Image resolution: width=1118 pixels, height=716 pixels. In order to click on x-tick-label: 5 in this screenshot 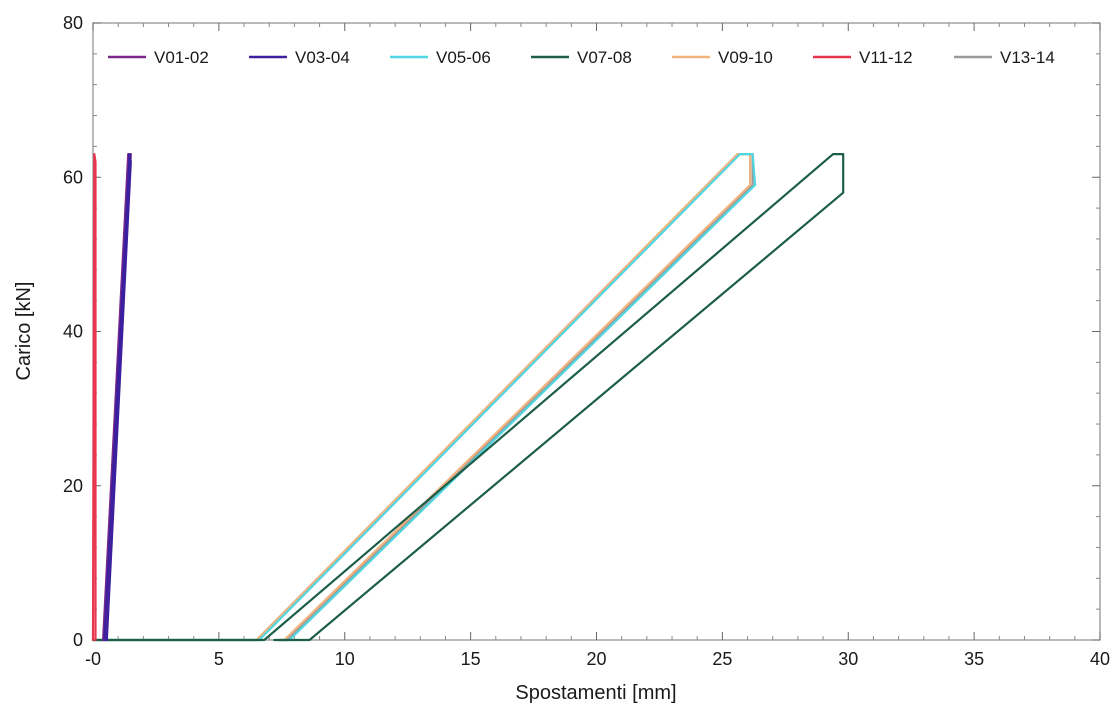, I will do `click(219, 659)`.